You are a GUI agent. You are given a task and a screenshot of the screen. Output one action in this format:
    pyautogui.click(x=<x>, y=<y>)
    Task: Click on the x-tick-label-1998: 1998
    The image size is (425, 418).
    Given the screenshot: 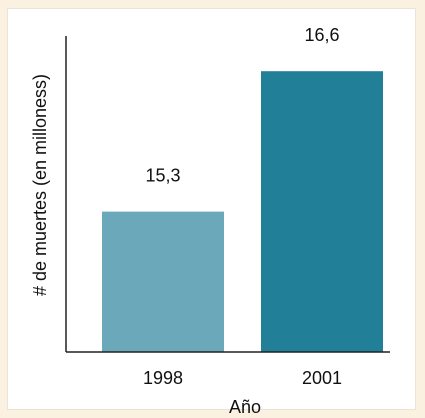 What is the action you would take?
    pyautogui.click(x=163, y=378)
    